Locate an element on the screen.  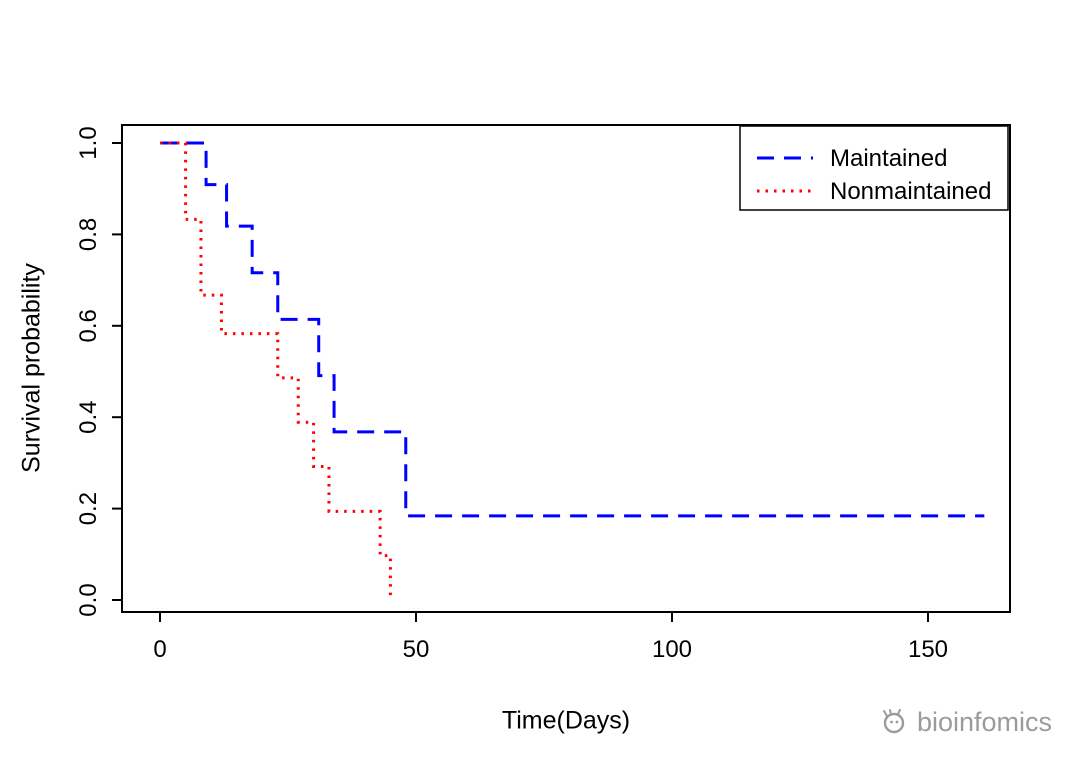
y-tick-label: 0.8 is located at coordinates (88, 234).